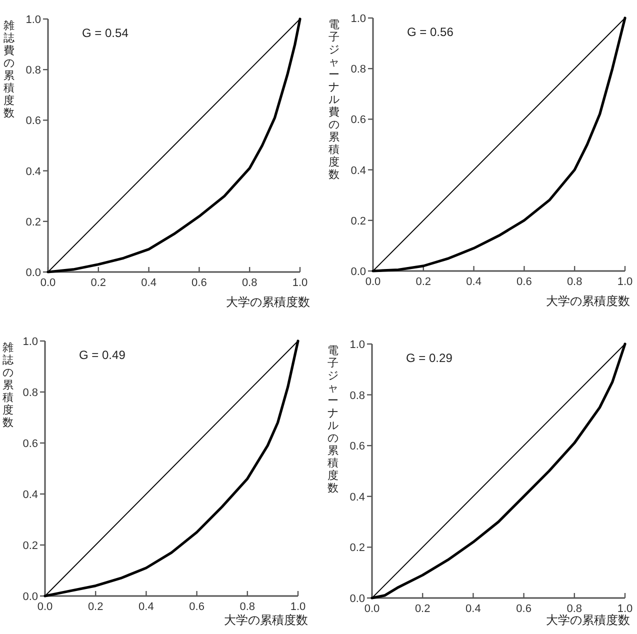 The width and height of the screenshot is (637, 634). What do you see at coordinates (102, 355) in the screenshot?
I see `annotation: G = 0.49` at bounding box center [102, 355].